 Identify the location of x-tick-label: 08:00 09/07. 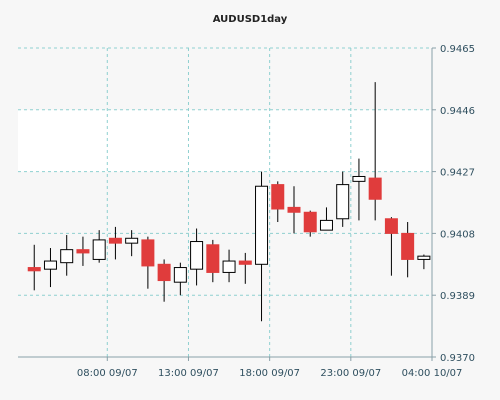
(107, 373).